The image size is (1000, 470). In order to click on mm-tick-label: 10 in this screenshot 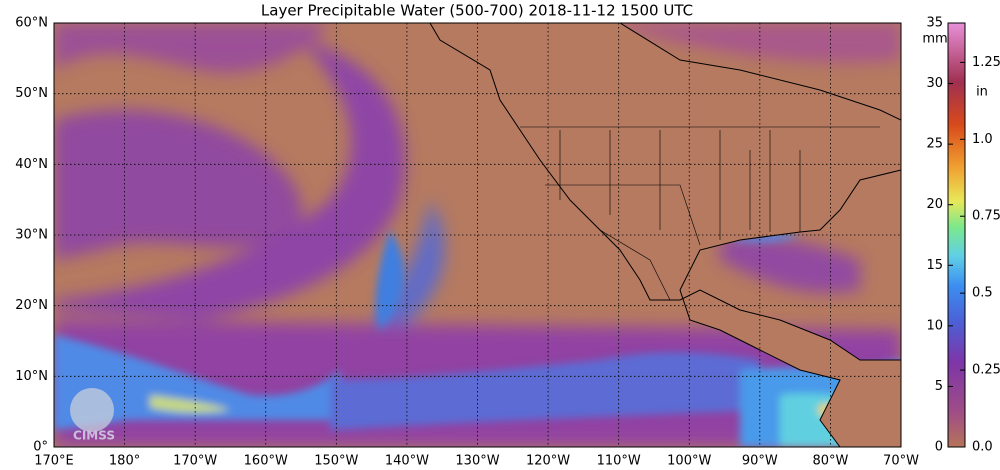, I will do `click(934, 325)`.